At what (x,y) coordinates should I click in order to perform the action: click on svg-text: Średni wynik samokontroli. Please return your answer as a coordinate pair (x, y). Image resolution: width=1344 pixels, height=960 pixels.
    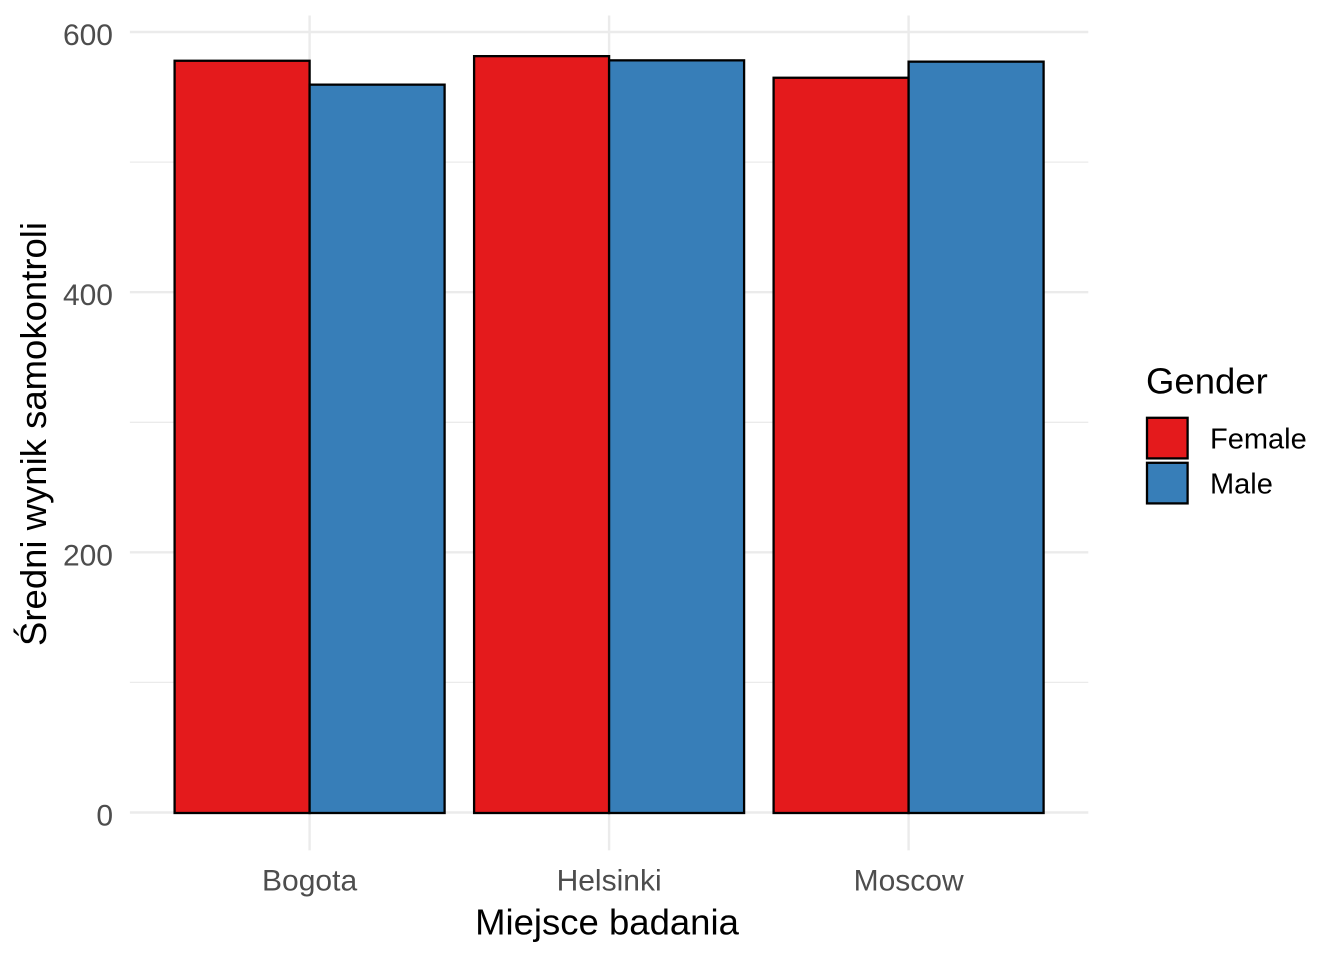
    Looking at the image, I should click on (33, 434).